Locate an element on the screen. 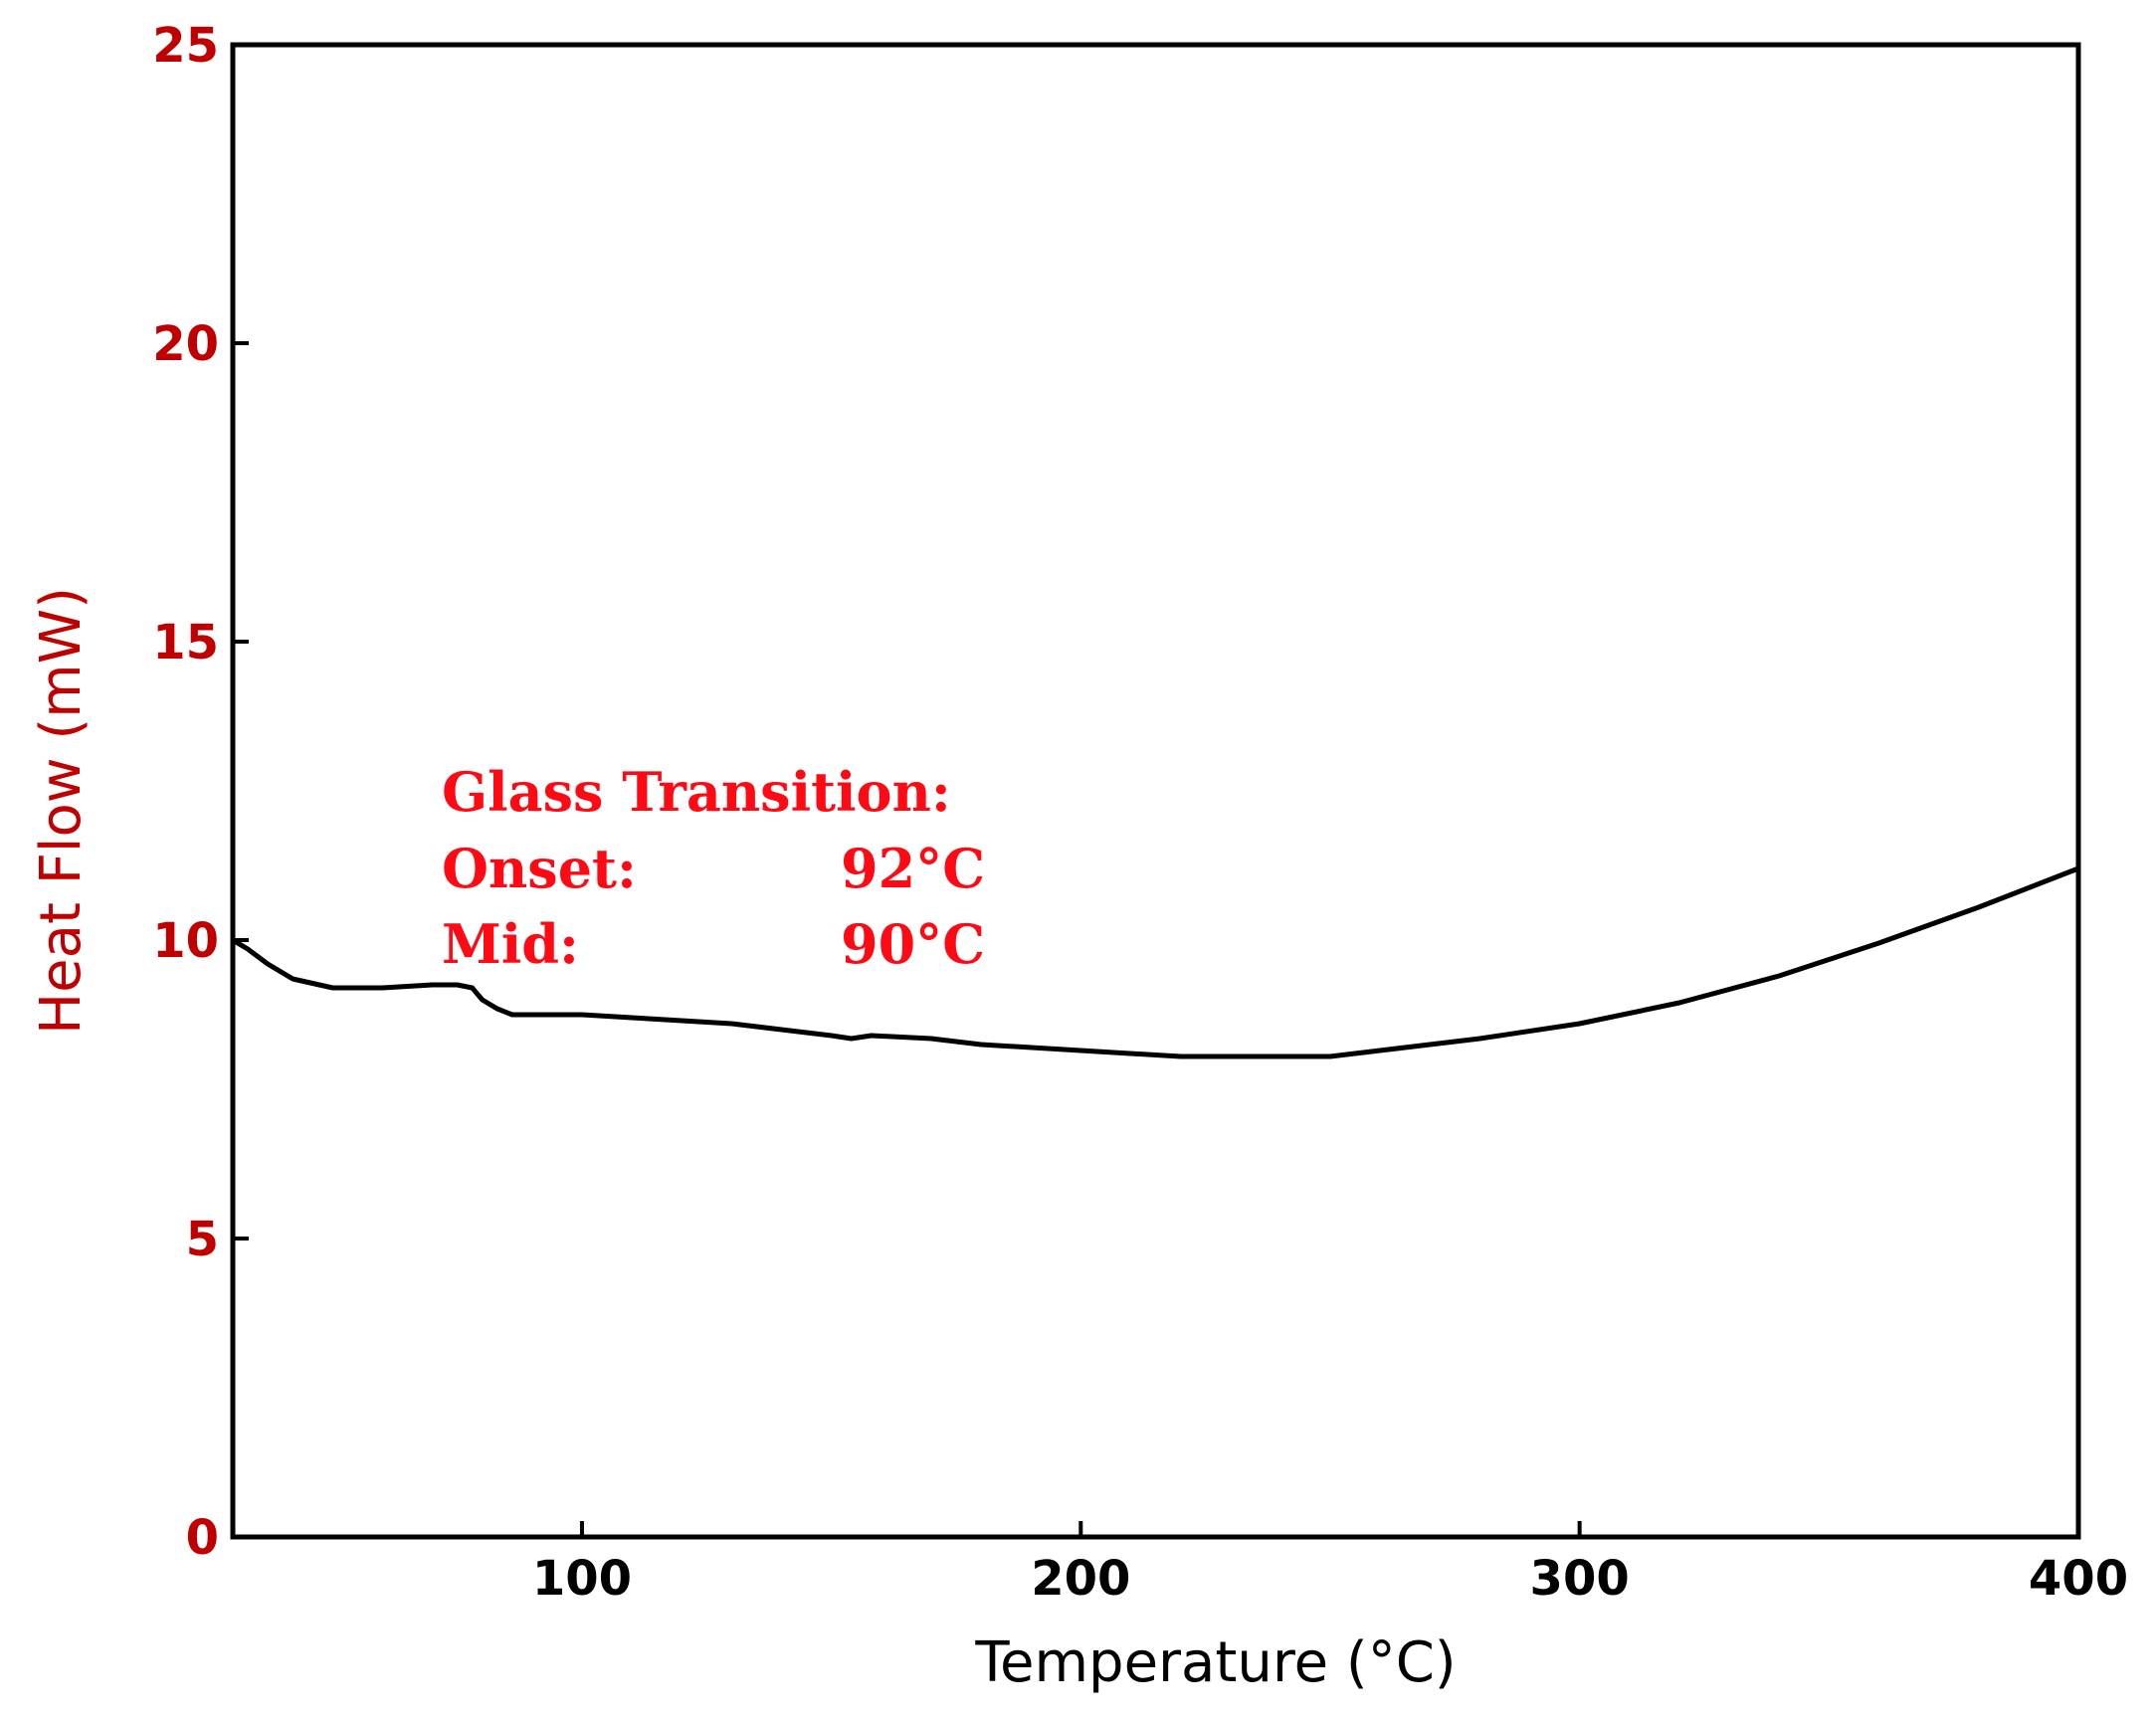 Image resolution: width=2156 pixels, height=1720 pixels. annotation-mid-label: Mid: is located at coordinates (510, 944).